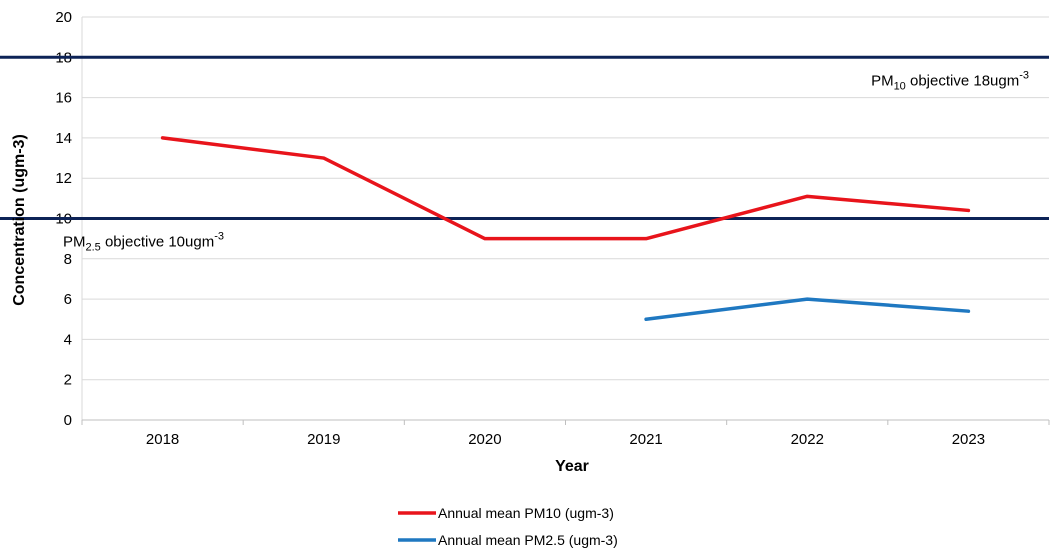 This screenshot has height=553, width=1051. Describe the element at coordinates (323, 439) in the screenshot. I see `x-tick-label: 2019` at that location.